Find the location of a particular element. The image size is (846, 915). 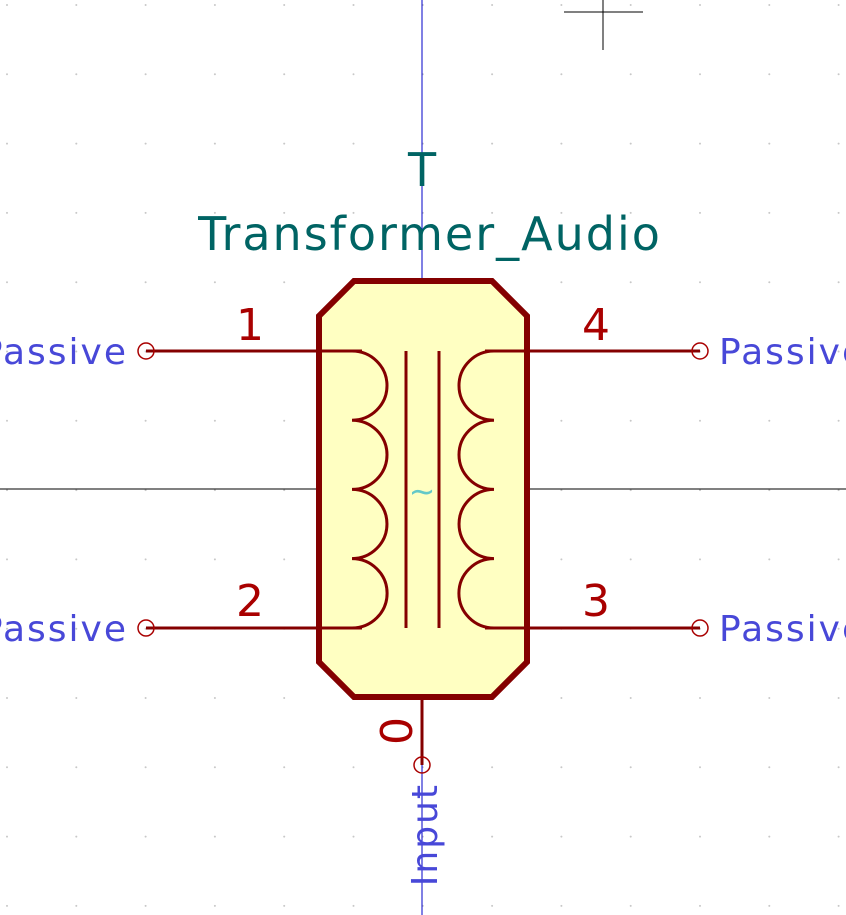

transformer-body is located at coordinates (423, 489).